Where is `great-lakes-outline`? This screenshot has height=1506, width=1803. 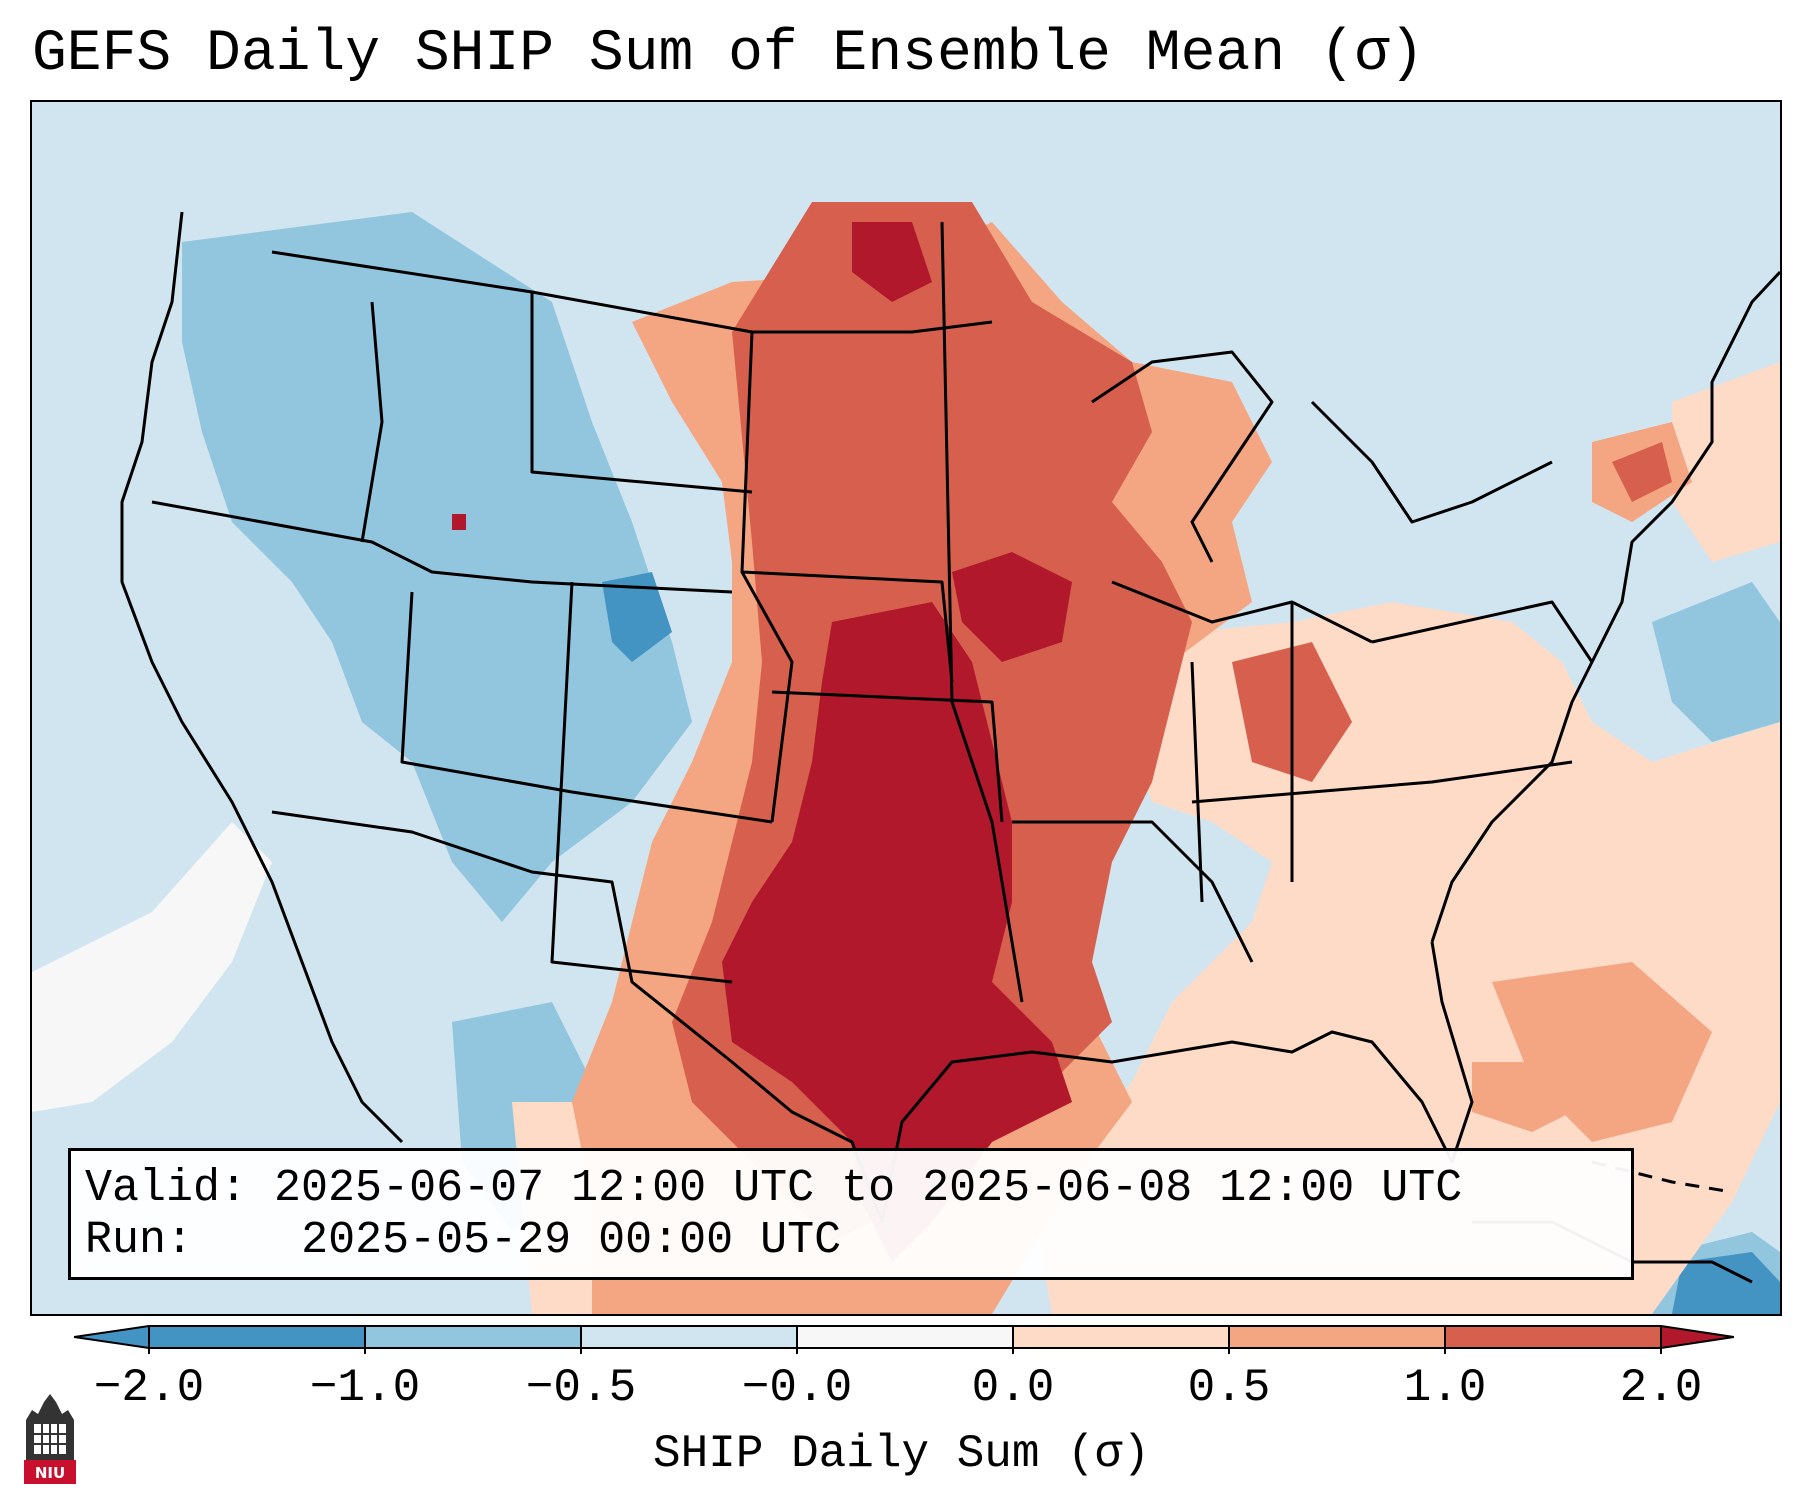 great-lakes-outline is located at coordinates (1182, 456).